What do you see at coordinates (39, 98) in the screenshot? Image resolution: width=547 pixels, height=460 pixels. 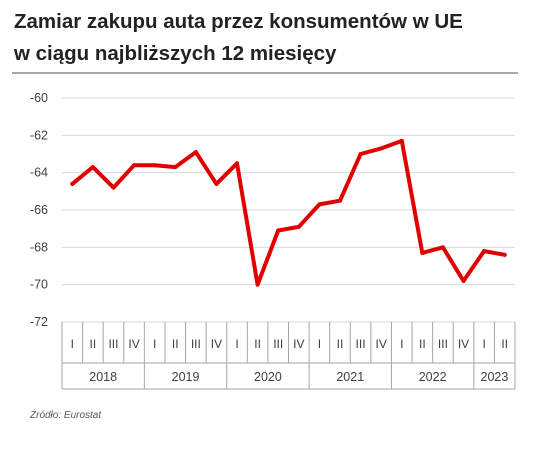 I see `y-tick-label: -60` at bounding box center [39, 98].